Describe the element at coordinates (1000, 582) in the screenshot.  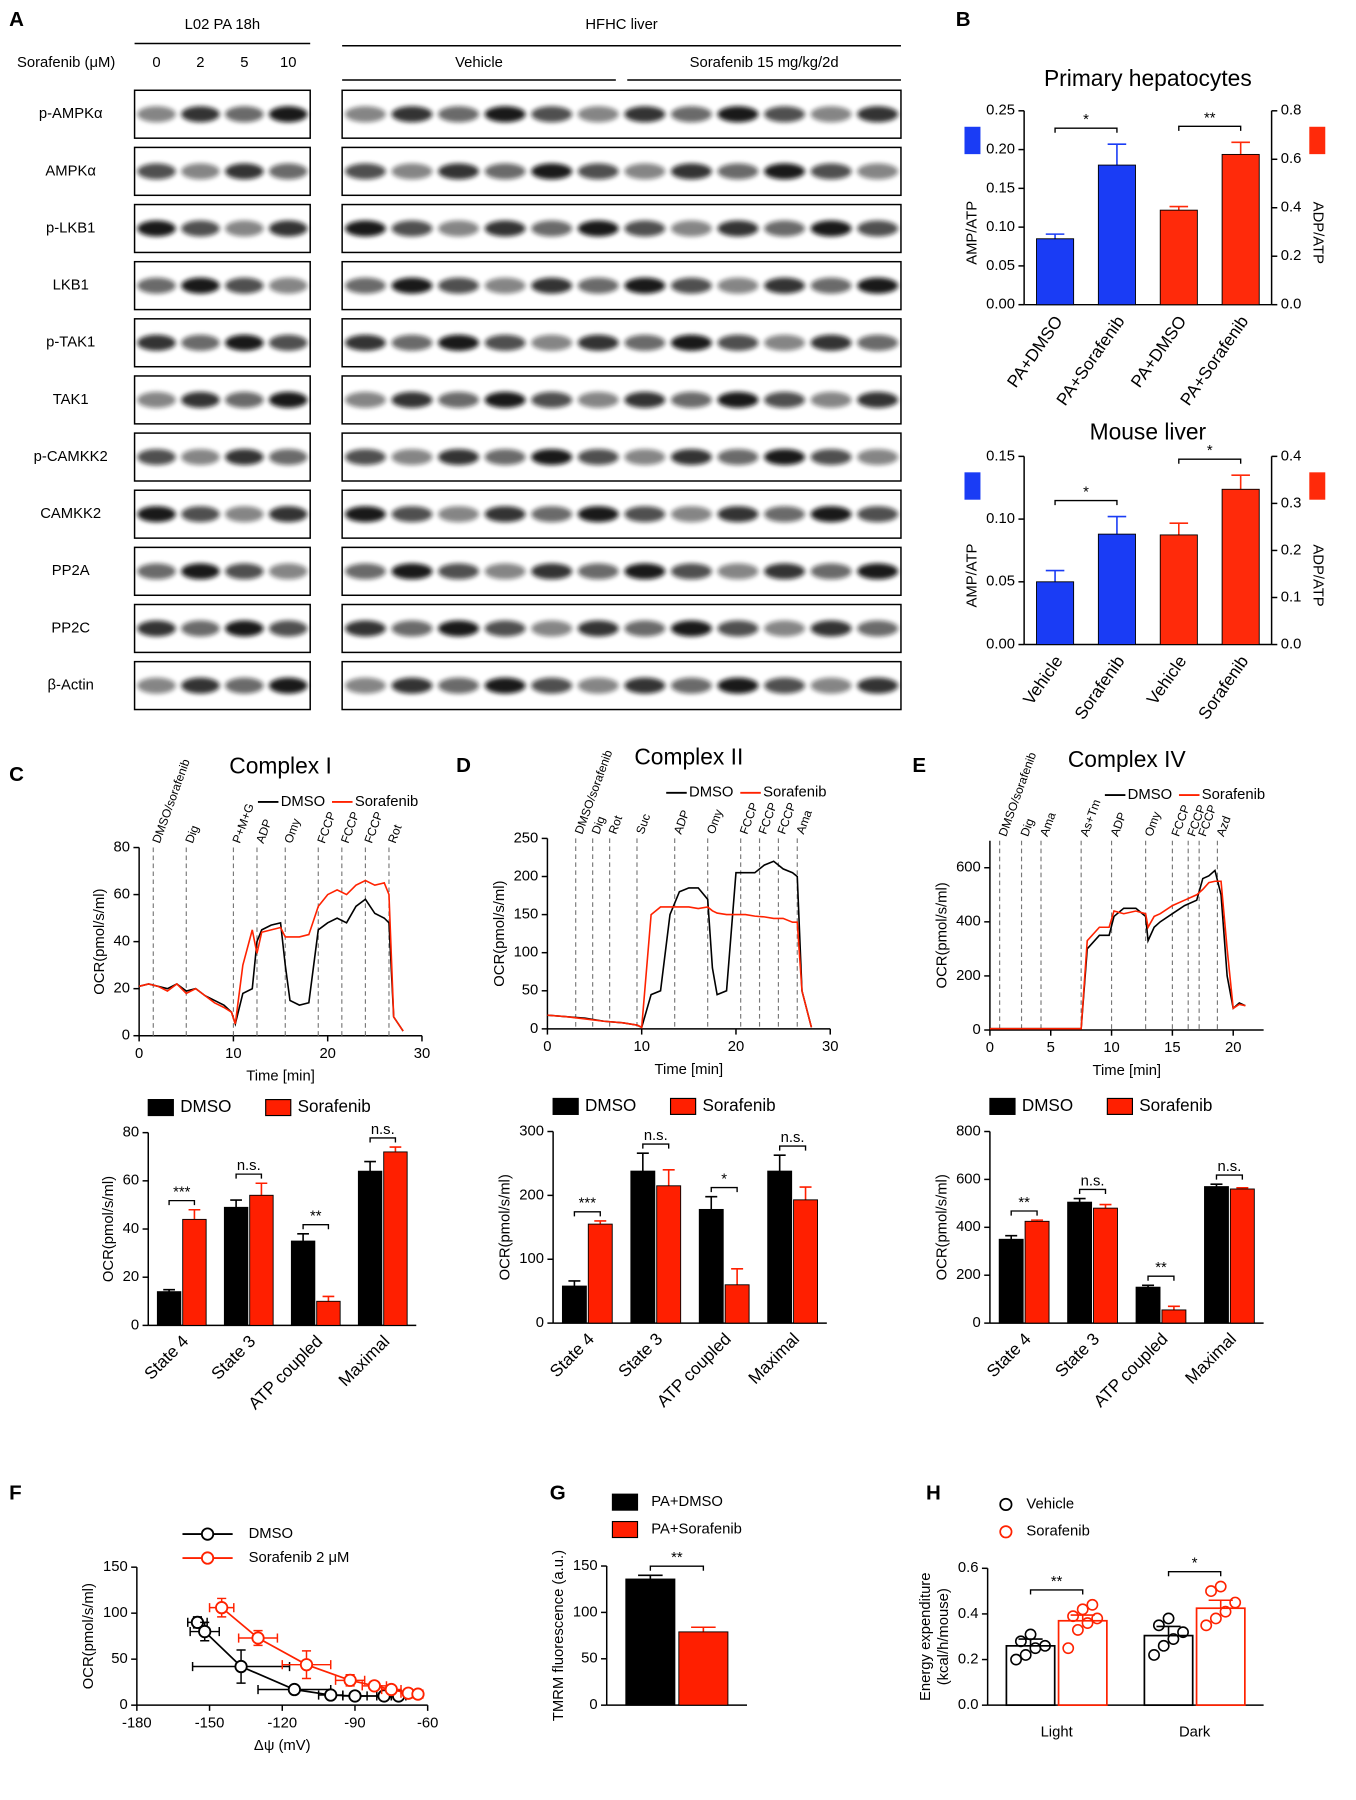
I see `y-tick-label: 0.05` at that location.